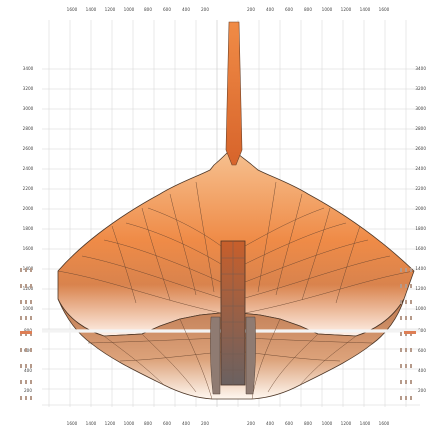 This screenshot has width=432, height=432. I want to click on left-tick-label: 1600, so click(28, 248).